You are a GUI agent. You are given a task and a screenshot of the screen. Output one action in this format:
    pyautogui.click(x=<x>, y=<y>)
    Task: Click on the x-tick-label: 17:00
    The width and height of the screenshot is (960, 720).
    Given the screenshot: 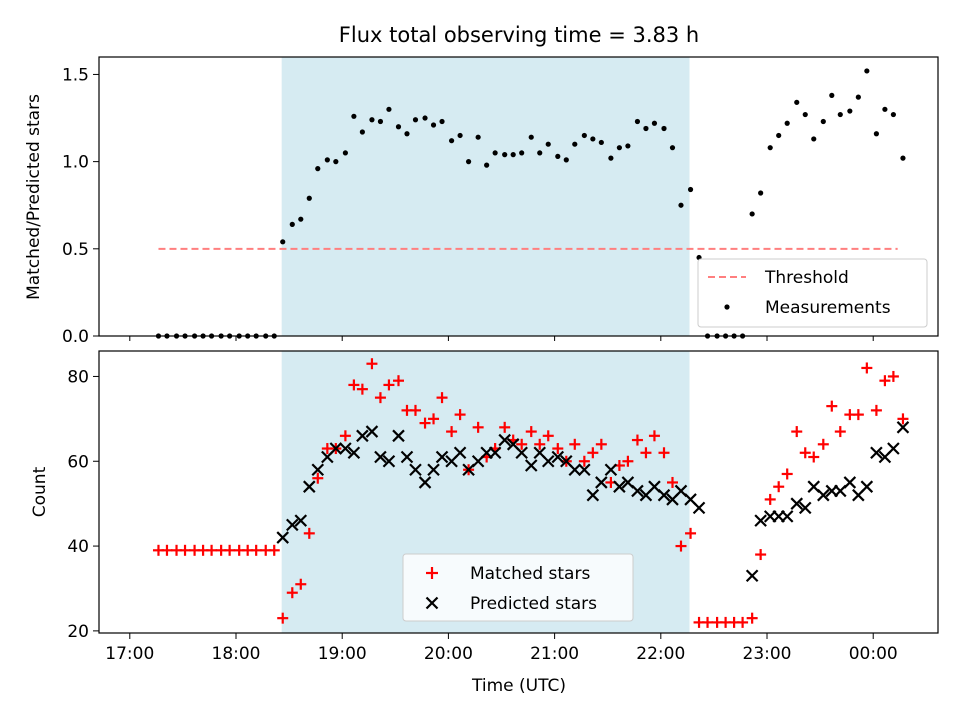 What is the action you would take?
    pyautogui.click(x=129, y=654)
    